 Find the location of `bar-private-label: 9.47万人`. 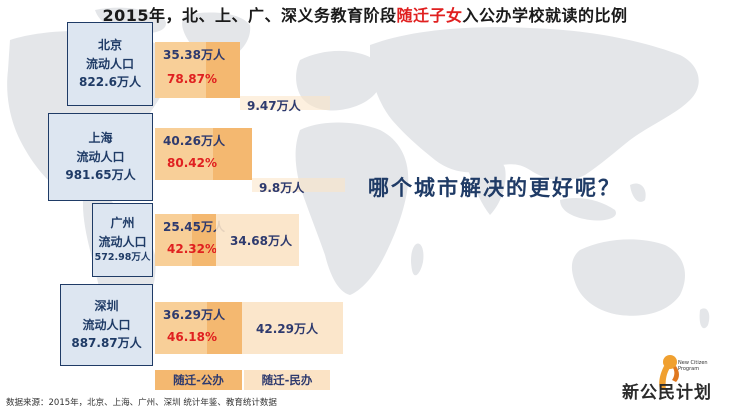

bar-private-label: 9.47万人 is located at coordinates (274, 106).